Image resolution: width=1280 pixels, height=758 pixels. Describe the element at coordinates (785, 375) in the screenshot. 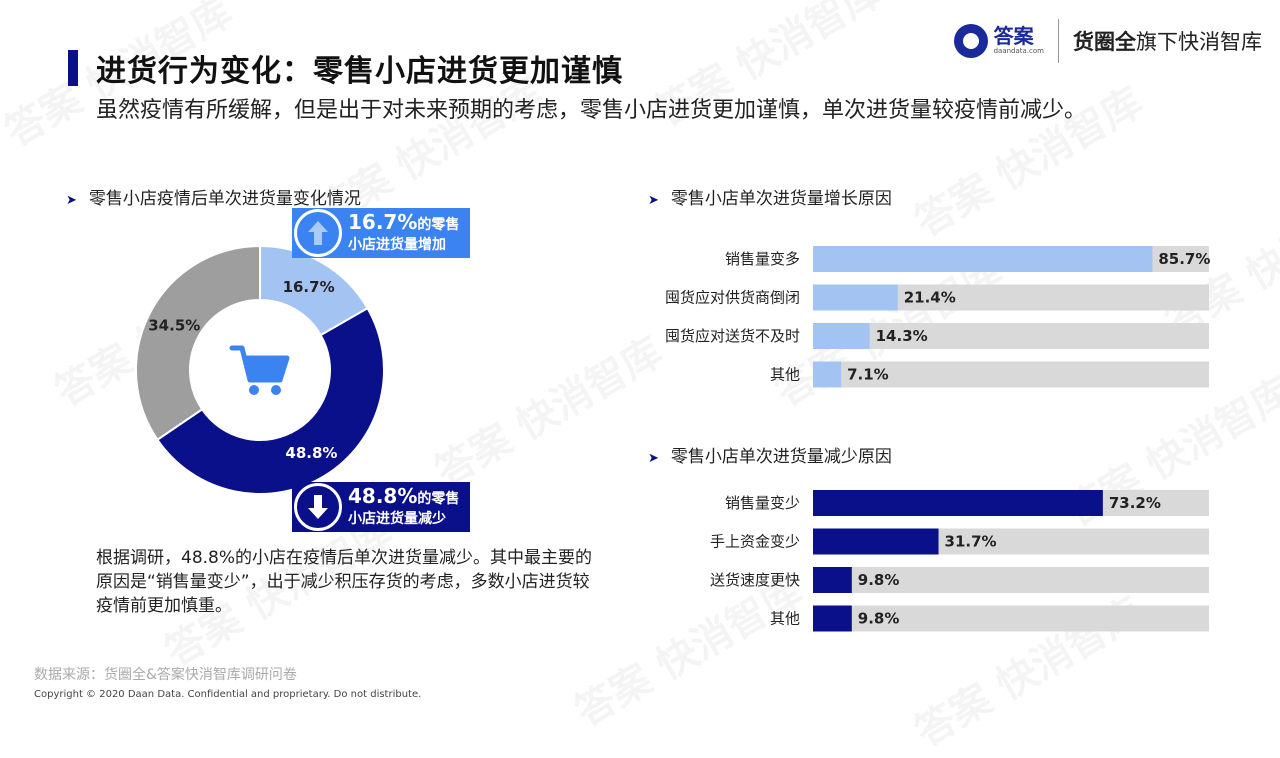

I see `increase-category-3: 其他` at that location.